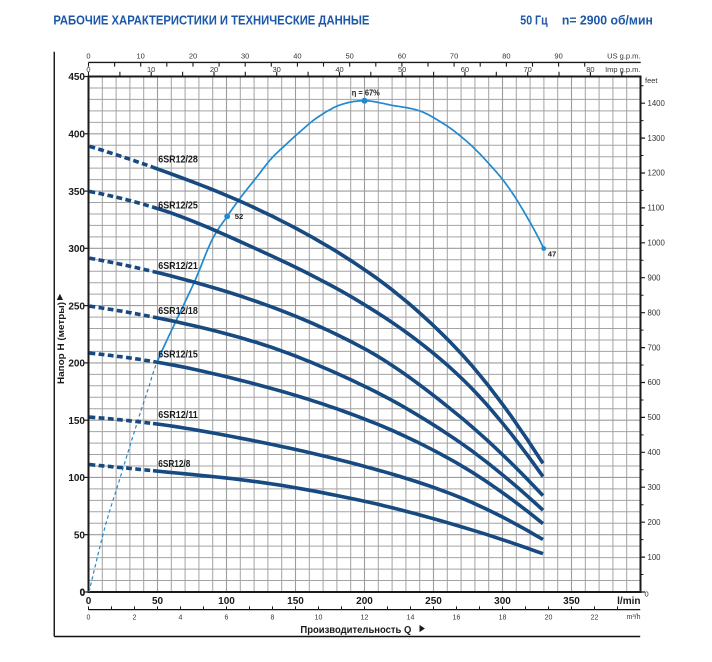  What do you see at coordinates (655, 277) in the screenshot?
I see `svg-text: 900` at bounding box center [655, 277].